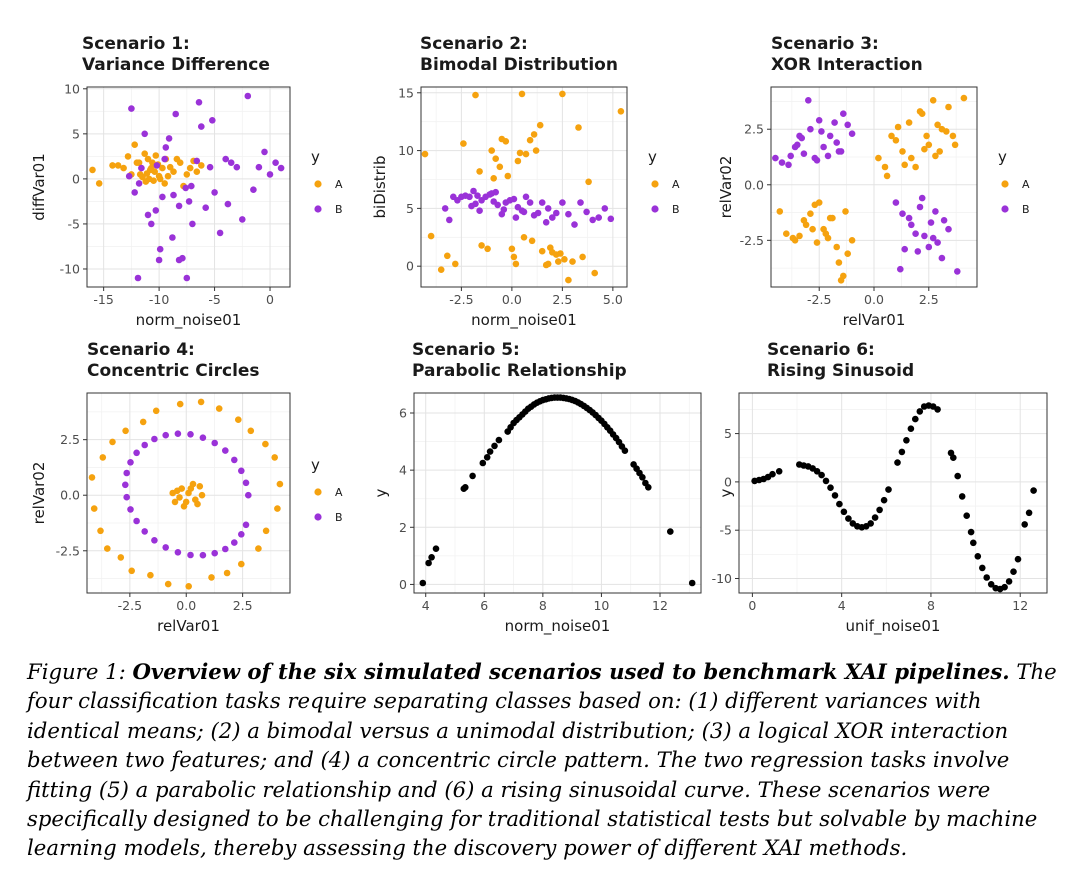 The height and width of the screenshot is (889, 1090). I want to click on panel-subtitle: XOR Interaction, so click(847, 65).